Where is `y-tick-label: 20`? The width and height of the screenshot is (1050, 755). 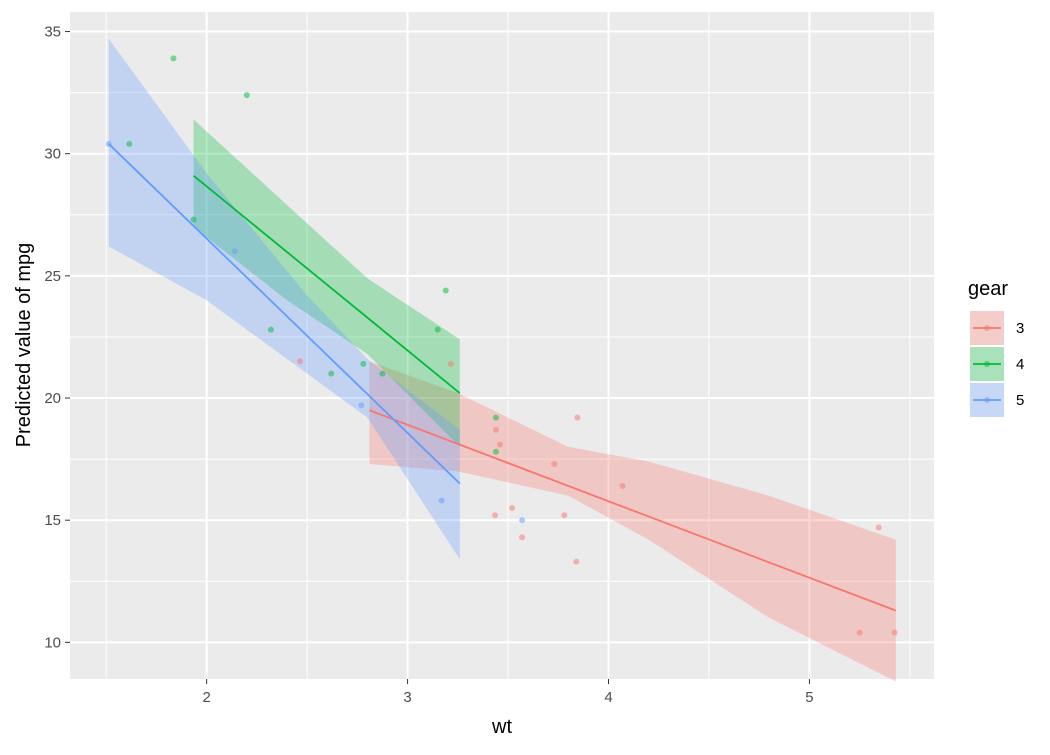
y-tick-label: 20 is located at coordinates (52, 398).